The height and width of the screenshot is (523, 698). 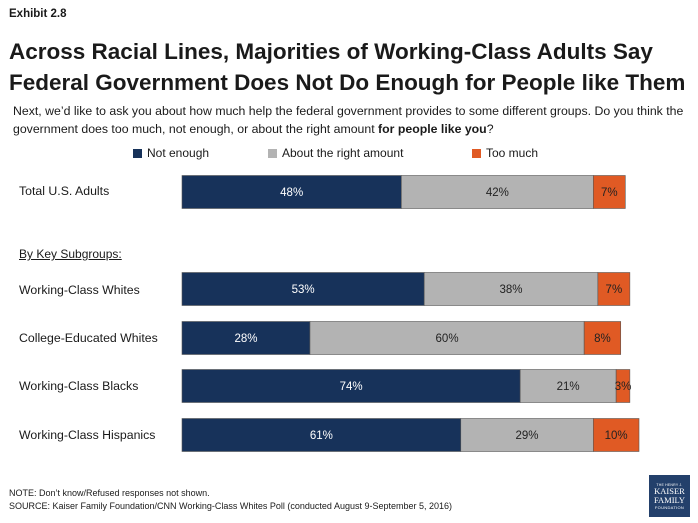 I want to click on category-label-college-educated-whites: College-Educated Whites, so click(x=88, y=338).